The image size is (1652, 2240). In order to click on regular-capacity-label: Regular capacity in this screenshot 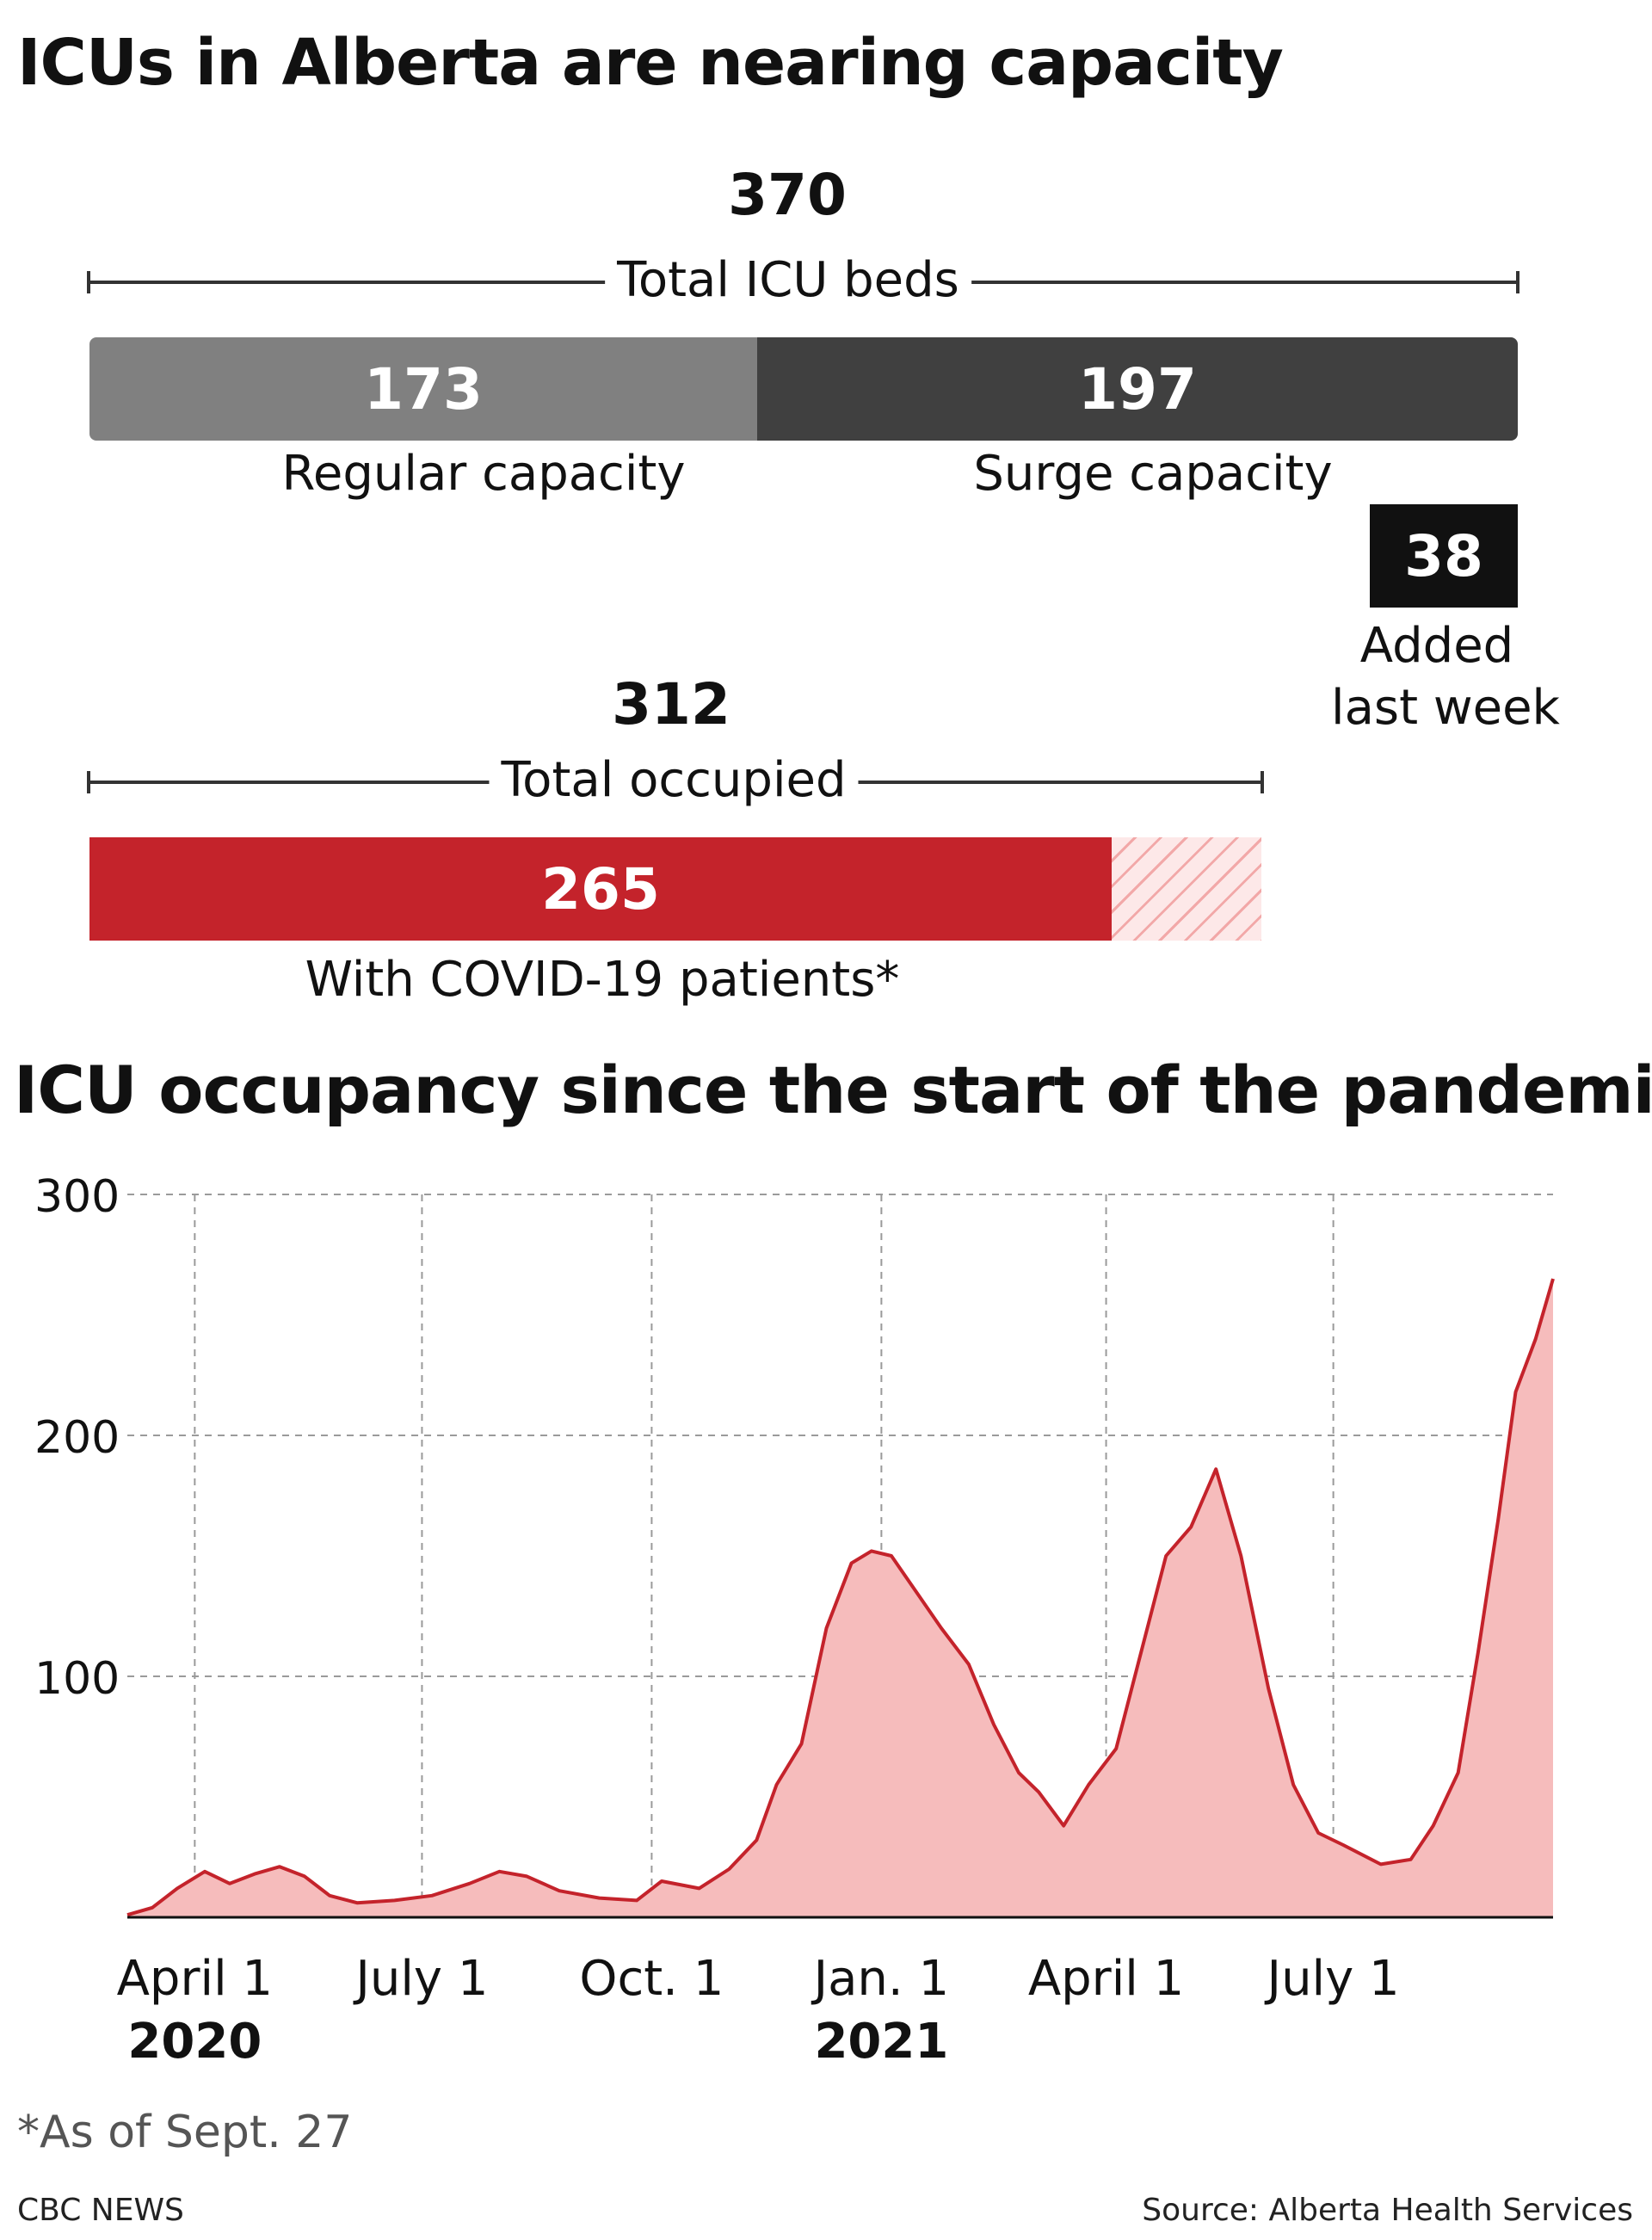, I will do `click(483, 474)`.